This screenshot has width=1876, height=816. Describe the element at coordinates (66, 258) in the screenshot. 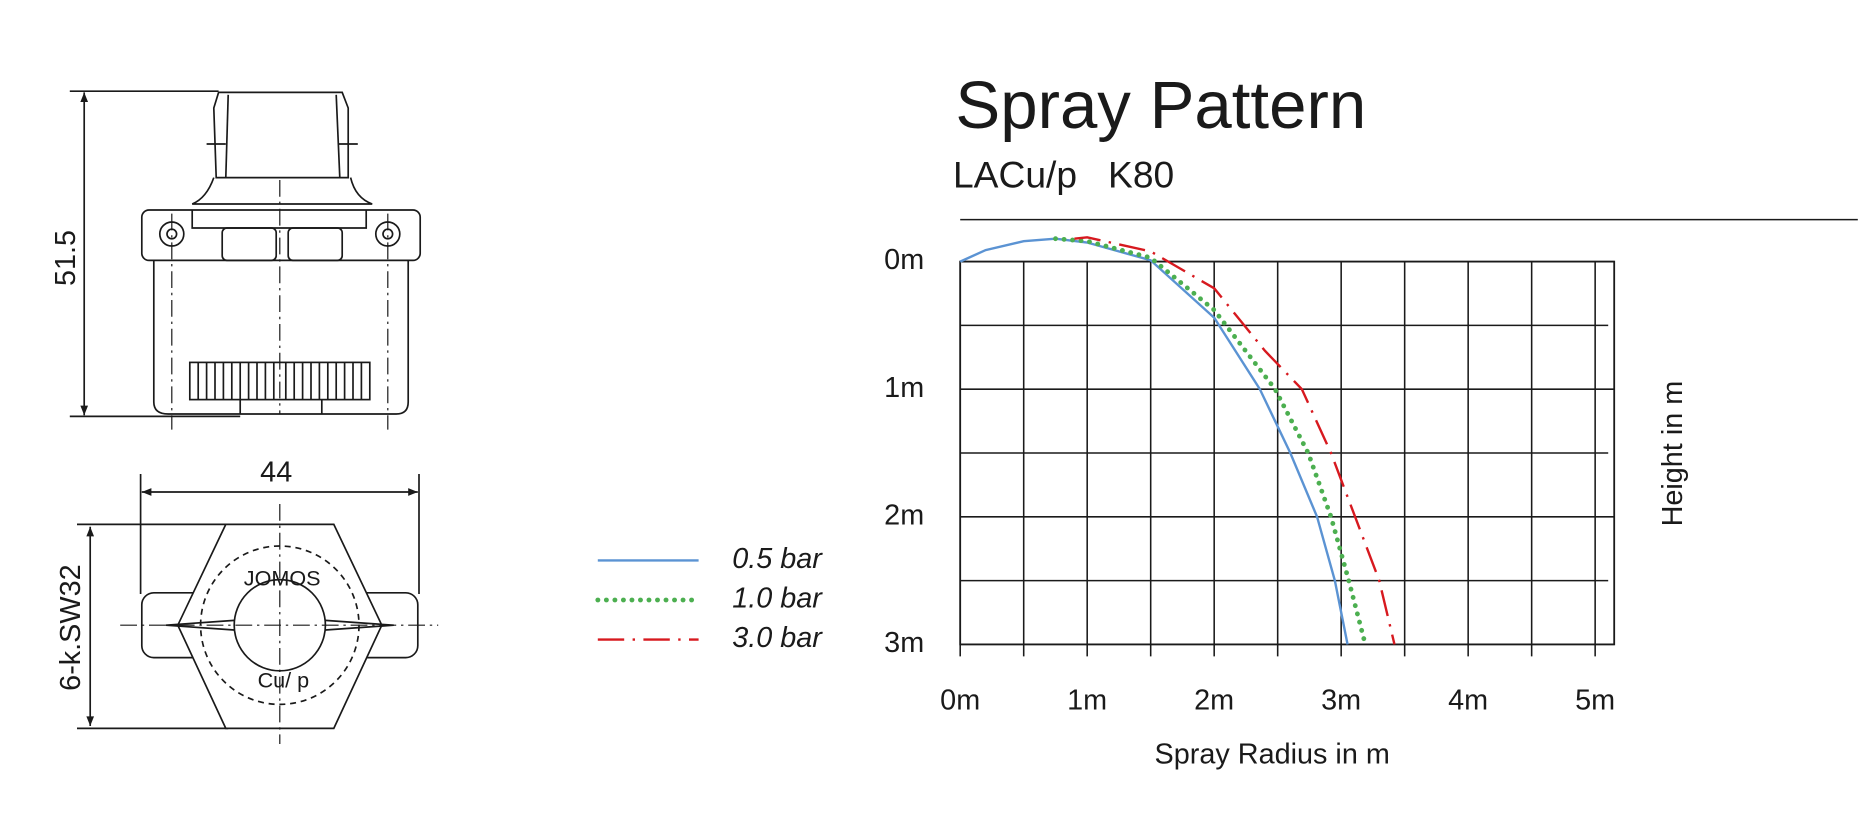

I see `dimension-label: 51.5` at that location.